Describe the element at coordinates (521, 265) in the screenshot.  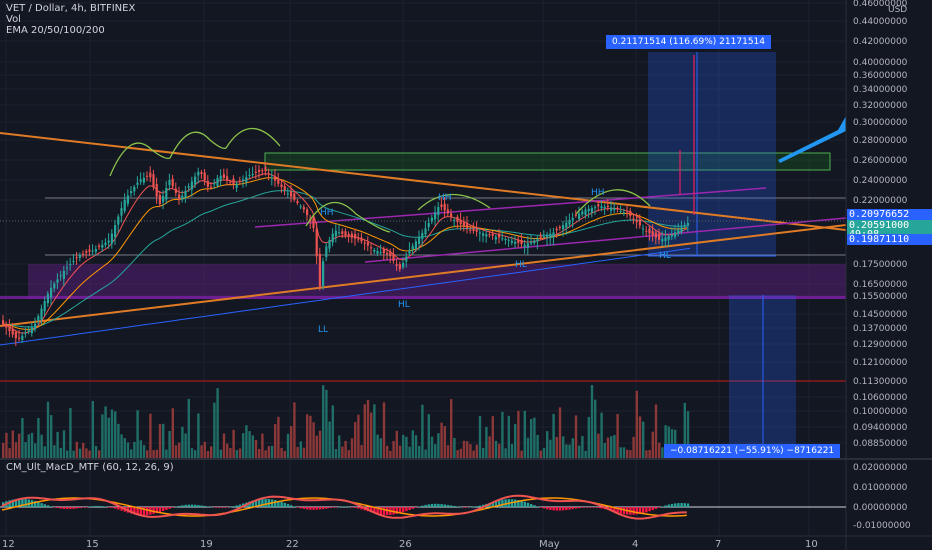
I see `label-hl2: HL` at that location.